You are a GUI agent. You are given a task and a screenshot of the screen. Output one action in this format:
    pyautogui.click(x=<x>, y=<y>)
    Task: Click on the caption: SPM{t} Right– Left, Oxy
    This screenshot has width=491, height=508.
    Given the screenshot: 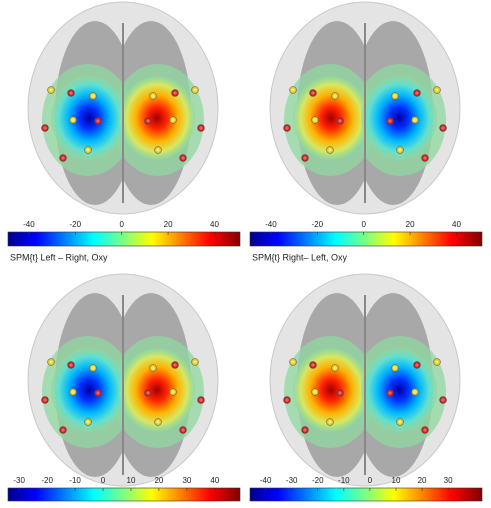 What is the action you would take?
    pyautogui.click(x=300, y=257)
    